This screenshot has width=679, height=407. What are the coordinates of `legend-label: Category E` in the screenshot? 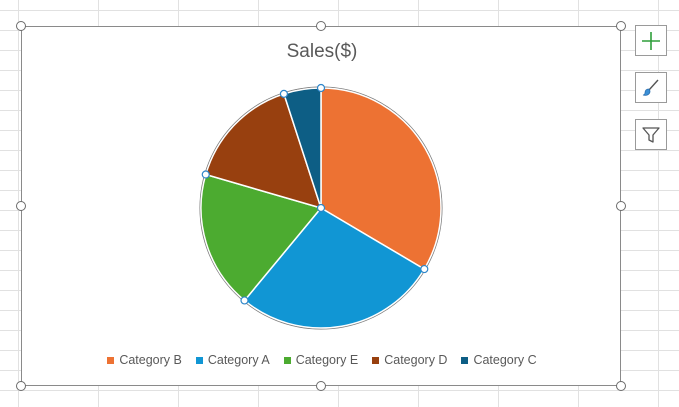 It's located at (327, 360).